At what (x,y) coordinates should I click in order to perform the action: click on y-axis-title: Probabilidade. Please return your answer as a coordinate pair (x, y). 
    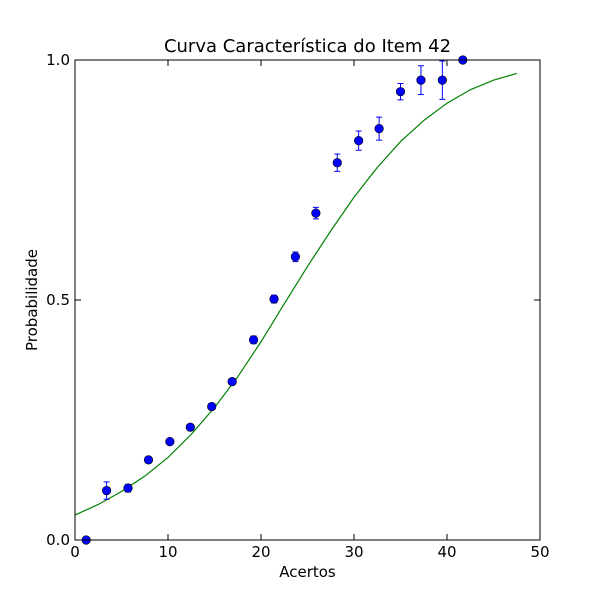
    Looking at the image, I should click on (32, 300).